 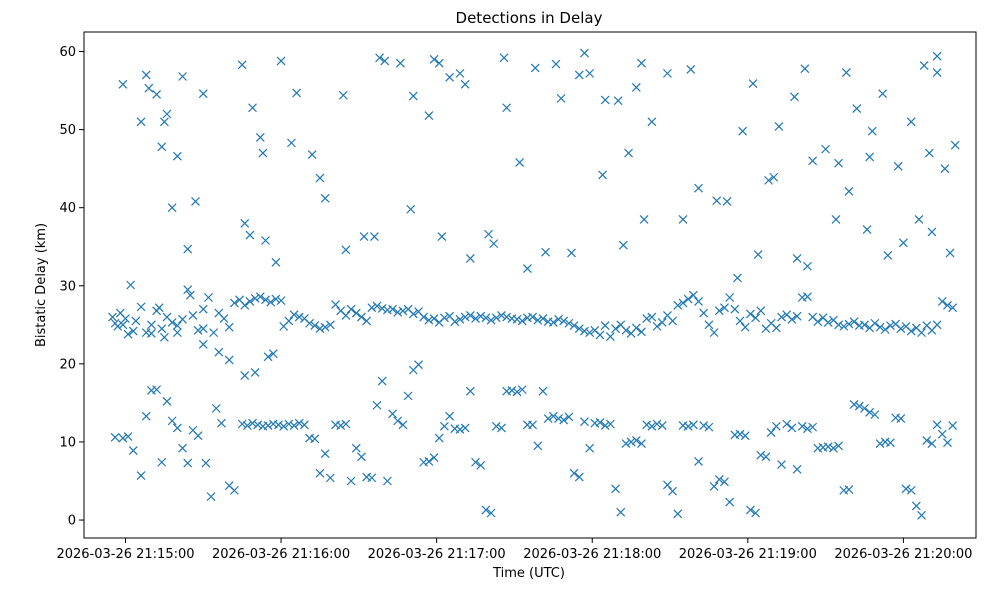 What do you see at coordinates (281, 554) in the screenshot?
I see `x-tick-label: 2026-03-26 21:16:00` at bounding box center [281, 554].